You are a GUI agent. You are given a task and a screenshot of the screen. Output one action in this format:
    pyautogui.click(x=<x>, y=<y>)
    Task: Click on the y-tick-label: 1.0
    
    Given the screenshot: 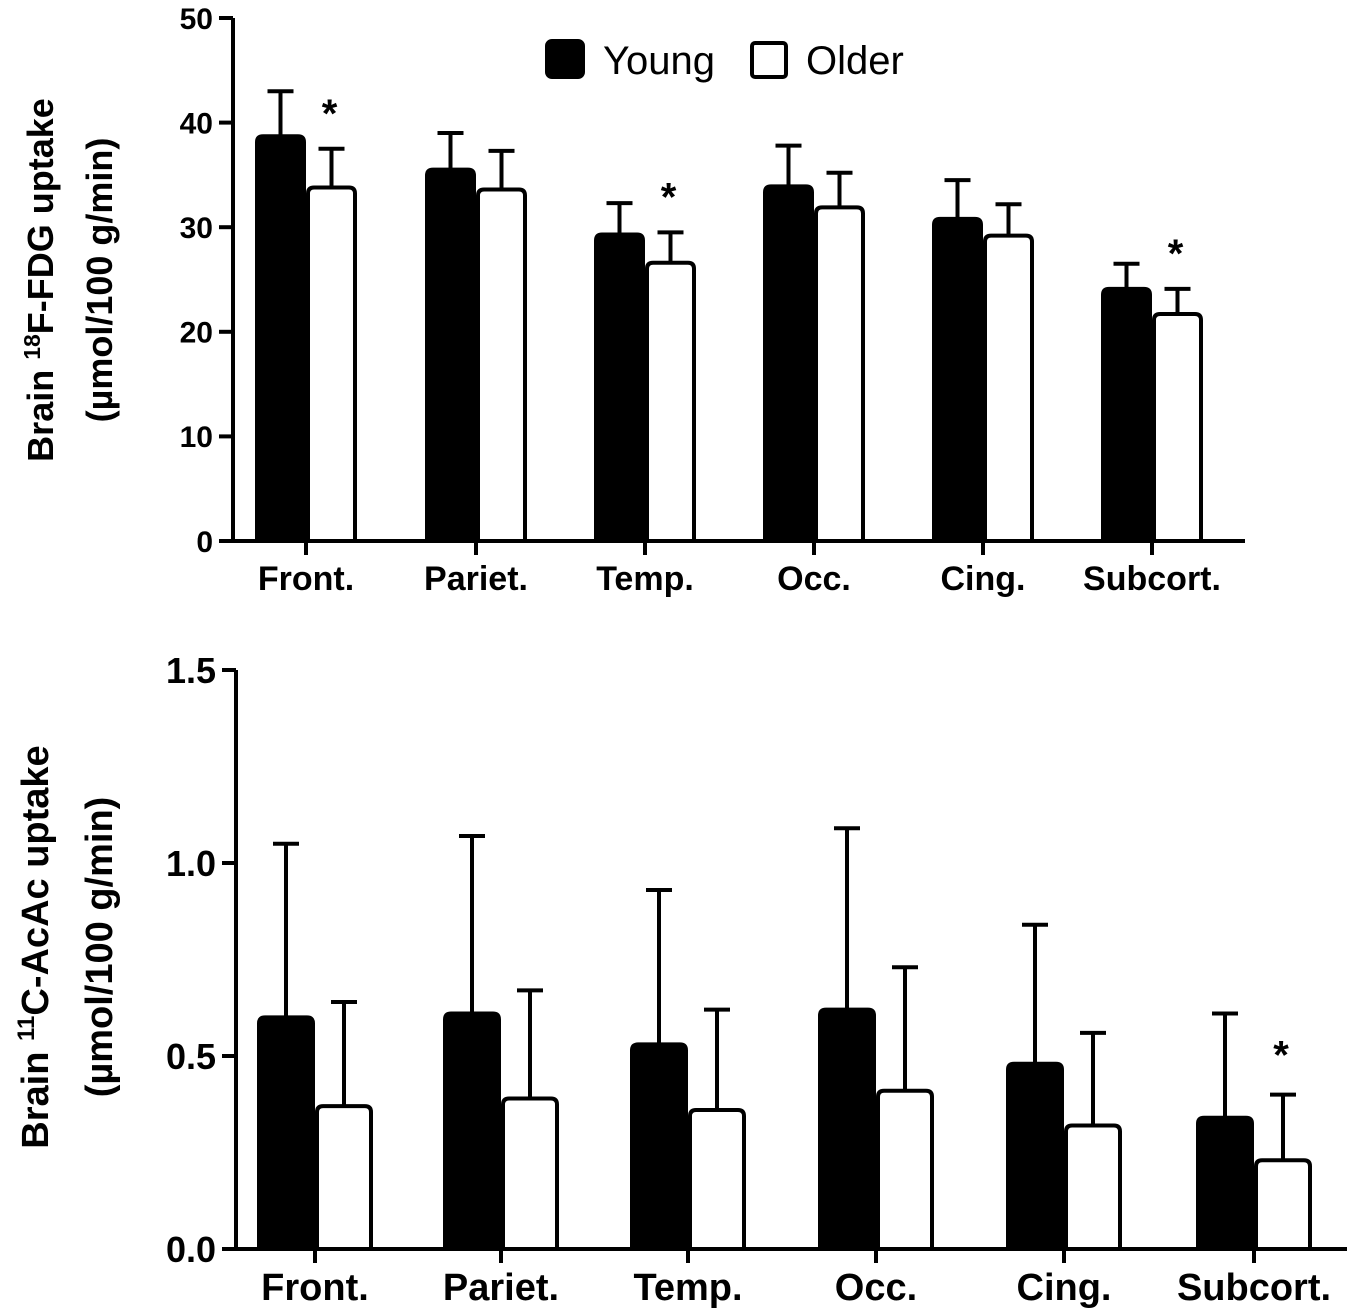 What is the action you would take?
    pyautogui.click(x=191, y=863)
    